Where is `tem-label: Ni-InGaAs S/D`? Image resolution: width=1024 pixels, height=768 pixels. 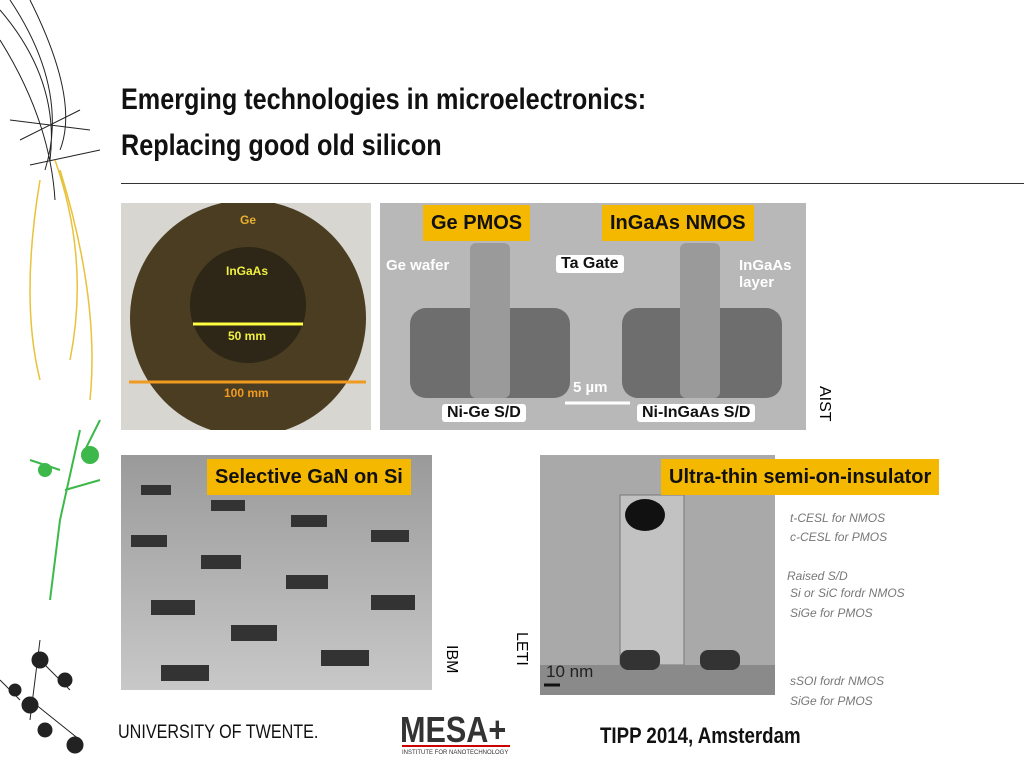
tem-label: Ni-InGaAs S/D is located at coordinates (696, 413).